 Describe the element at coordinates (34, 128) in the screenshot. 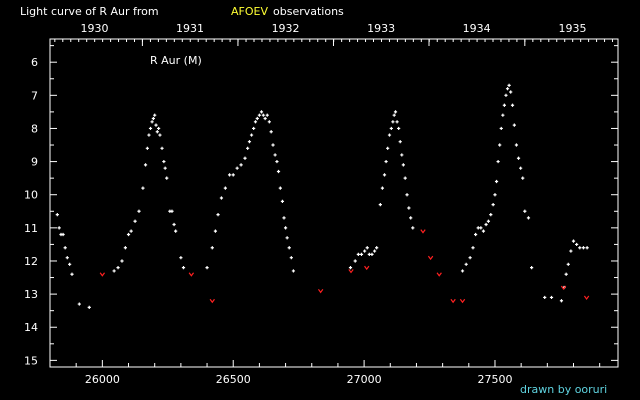

I see `y-tick-label: 8` at that location.